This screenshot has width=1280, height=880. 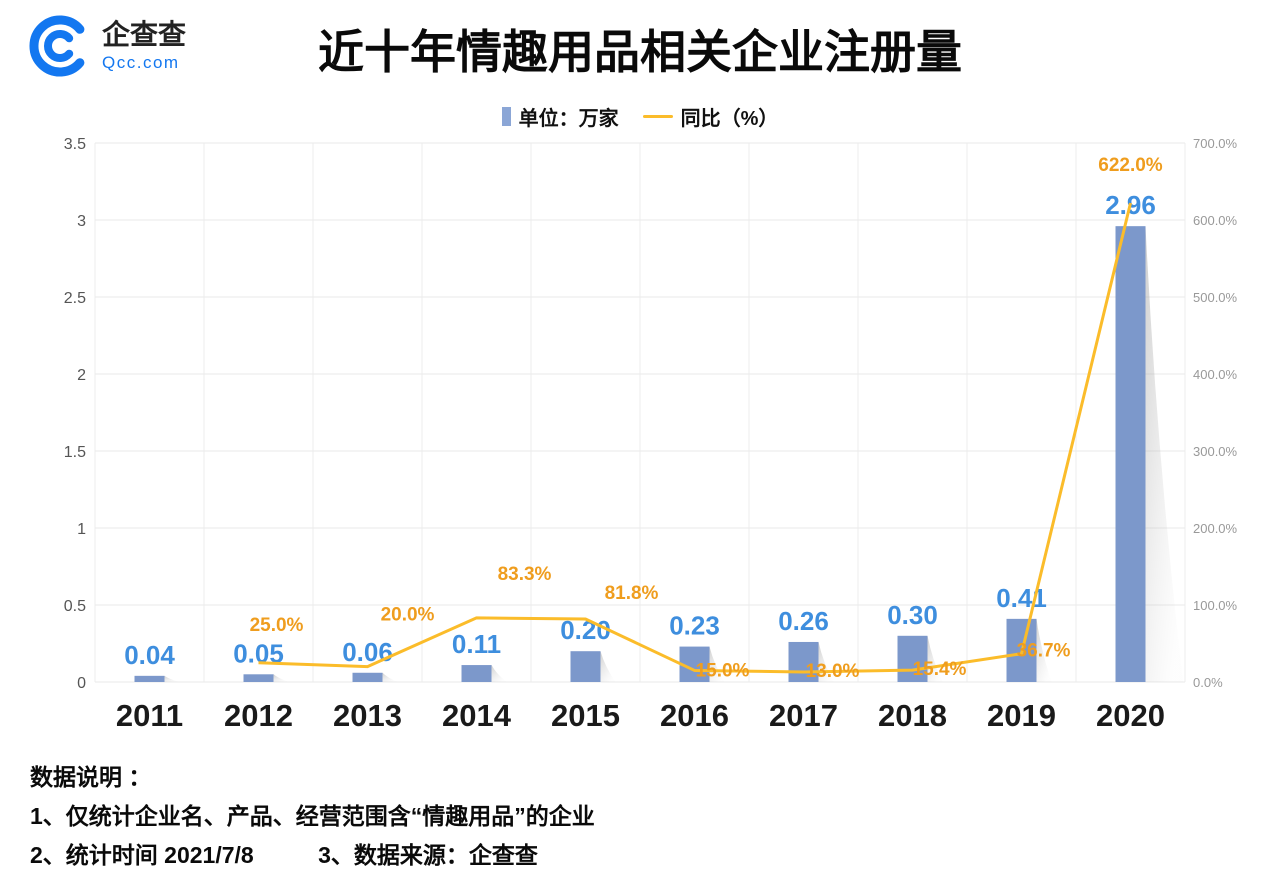 What do you see at coordinates (91, 777) in the screenshot?
I see `footnote-heading: 数据说明 ：` at bounding box center [91, 777].